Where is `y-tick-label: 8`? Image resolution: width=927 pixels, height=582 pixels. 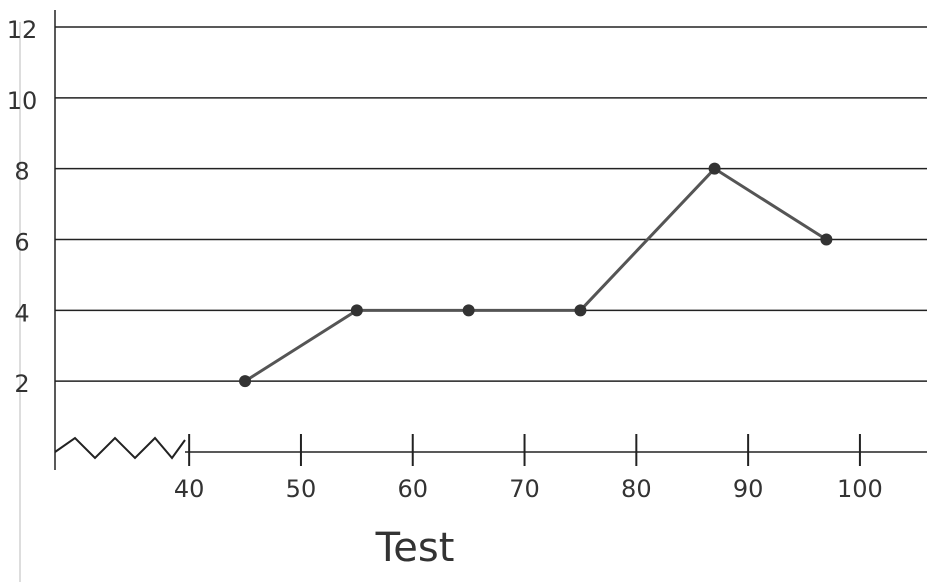
y-tick-label: 8 is located at coordinates (21, 172).